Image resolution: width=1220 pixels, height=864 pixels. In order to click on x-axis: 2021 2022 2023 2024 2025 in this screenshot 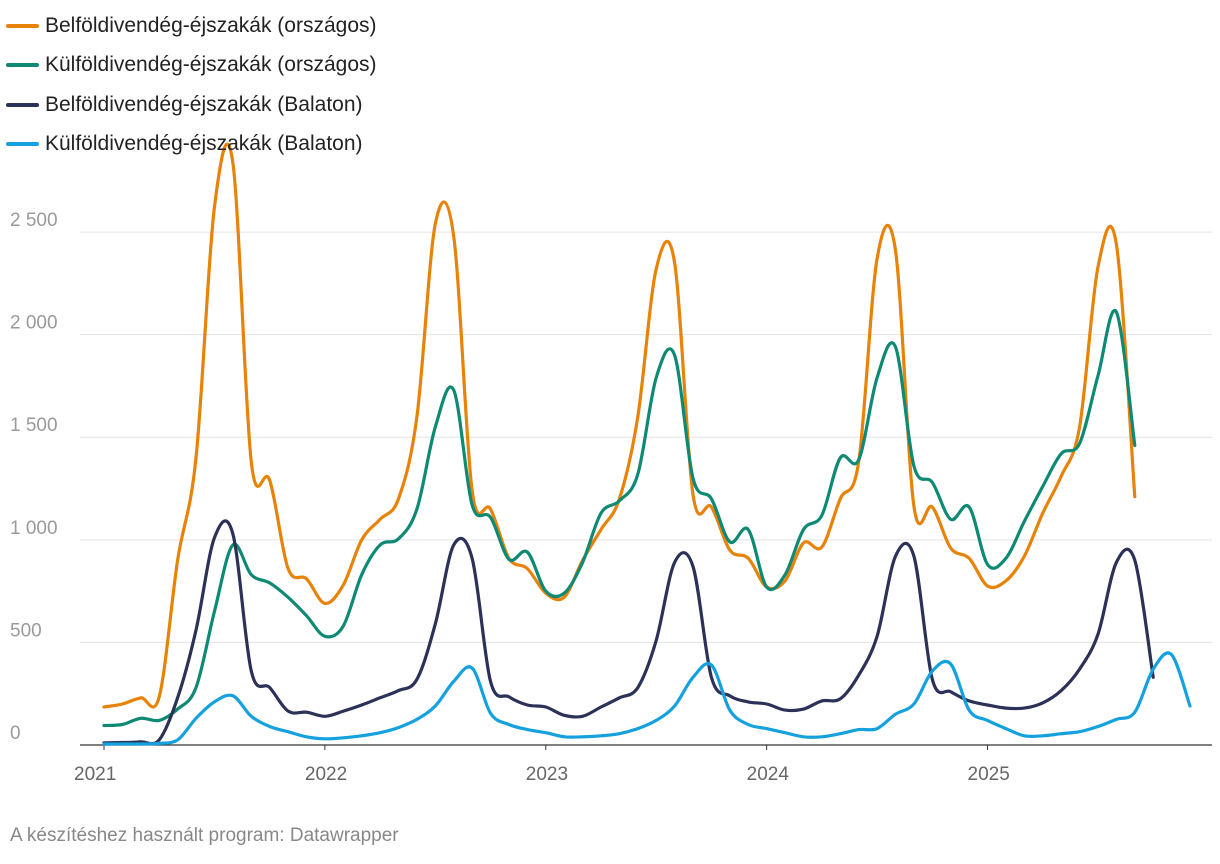, I will do `click(542, 765)`.